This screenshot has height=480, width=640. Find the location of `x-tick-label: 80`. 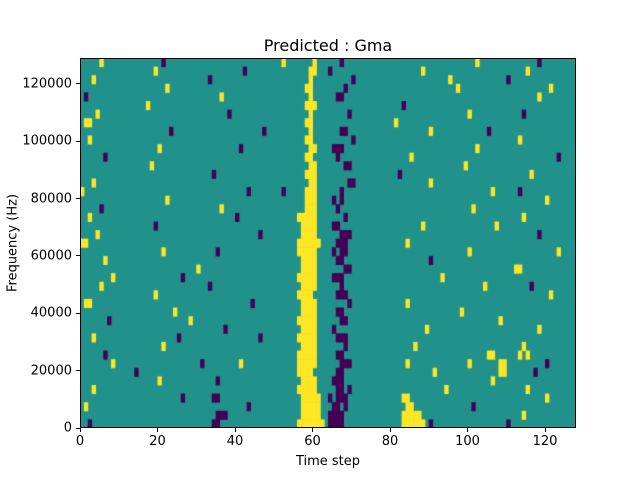

x-tick-label: 80 is located at coordinates (390, 441).